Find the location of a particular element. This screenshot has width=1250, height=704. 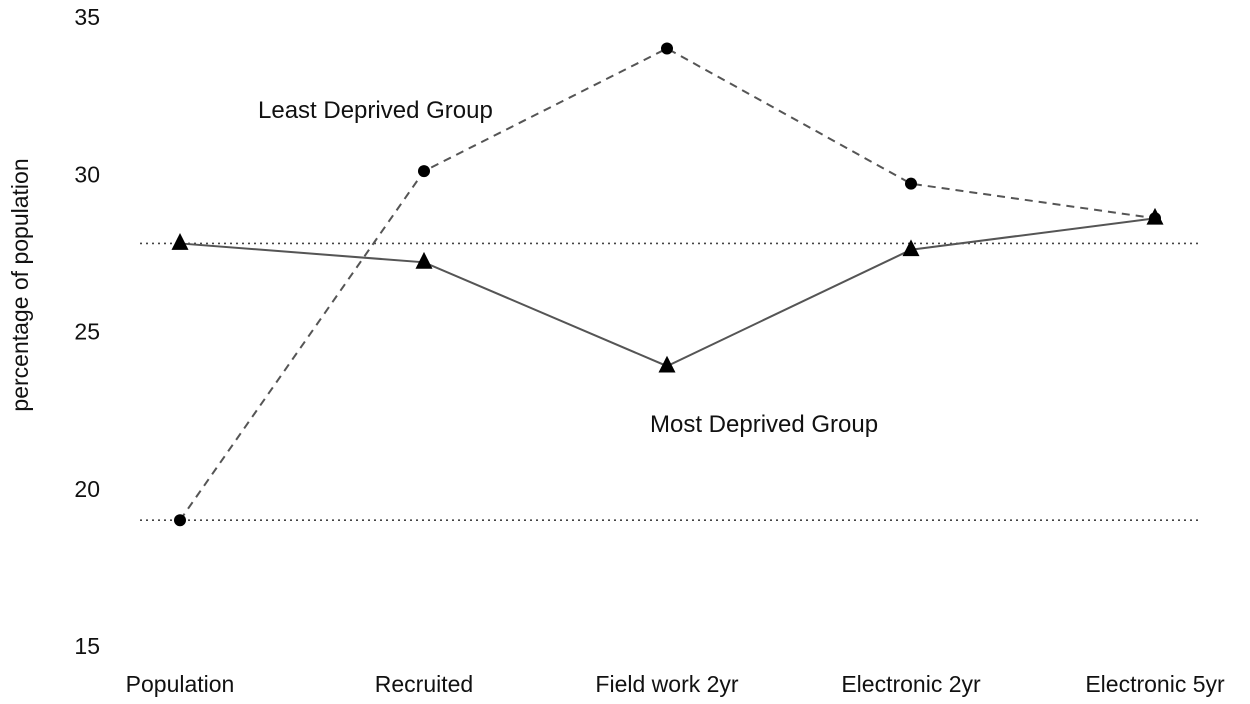

x-tick-label: Population is located at coordinates (180, 684).